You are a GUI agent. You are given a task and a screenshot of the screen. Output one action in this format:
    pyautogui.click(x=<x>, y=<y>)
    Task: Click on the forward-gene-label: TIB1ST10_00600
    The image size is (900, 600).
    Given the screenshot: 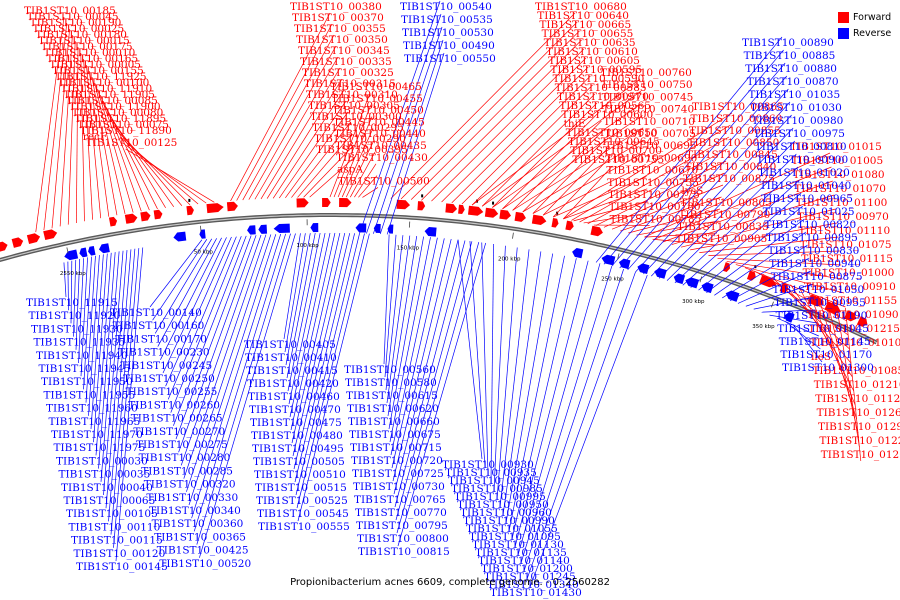 What is the action you would take?
    pyautogui.click(x=607, y=115)
    